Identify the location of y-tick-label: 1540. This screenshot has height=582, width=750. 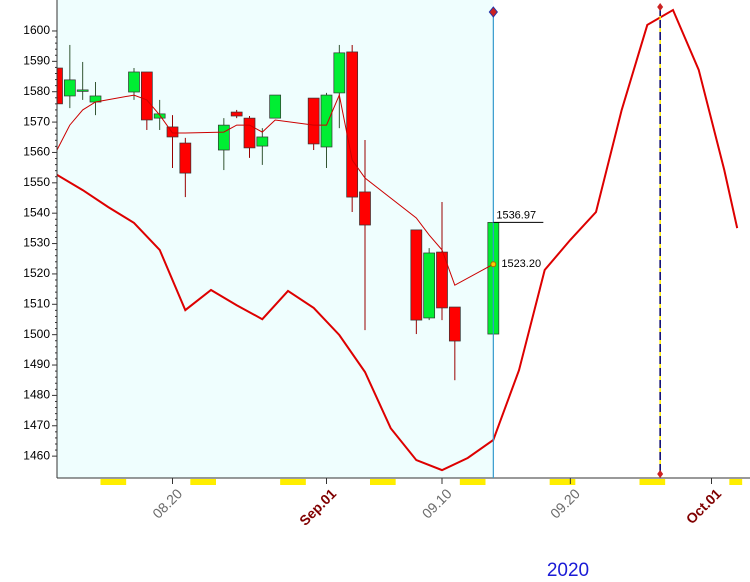
(36, 212).